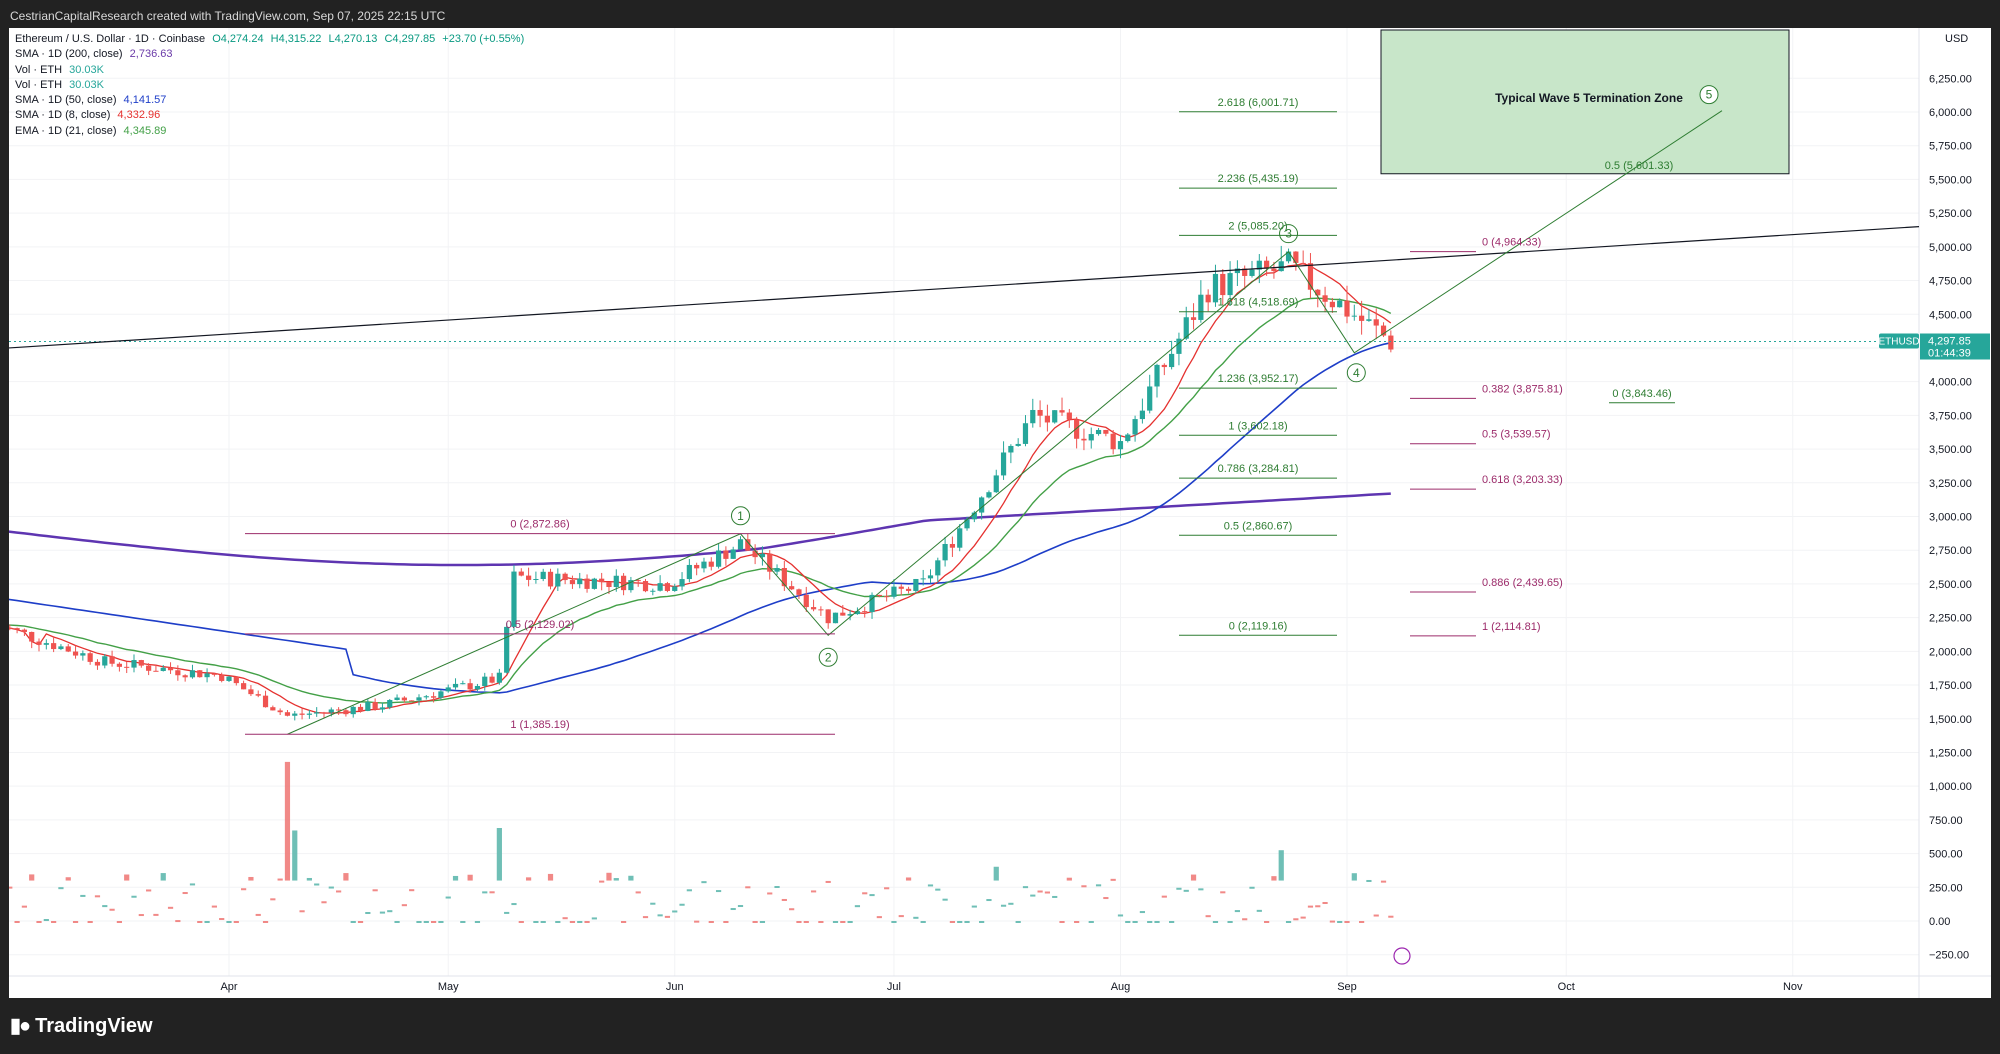  What do you see at coordinates (1950, 585) in the screenshot?
I see `y-tick-label: 2,500.00` at bounding box center [1950, 585].